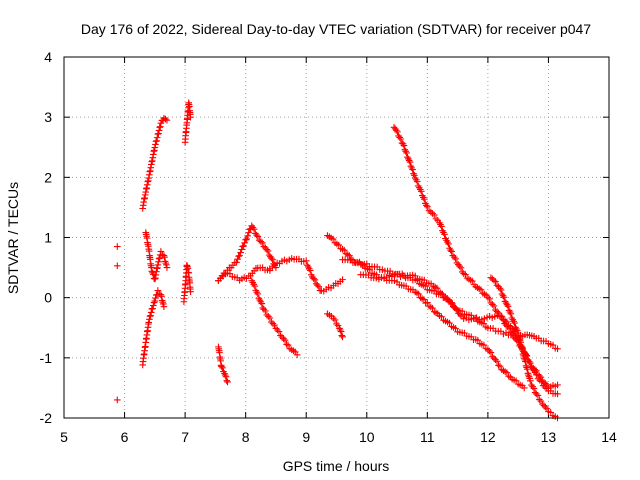  Describe the element at coordinates (48, 177) in the screenshot. I see `y-tick-label: 2` at that location.